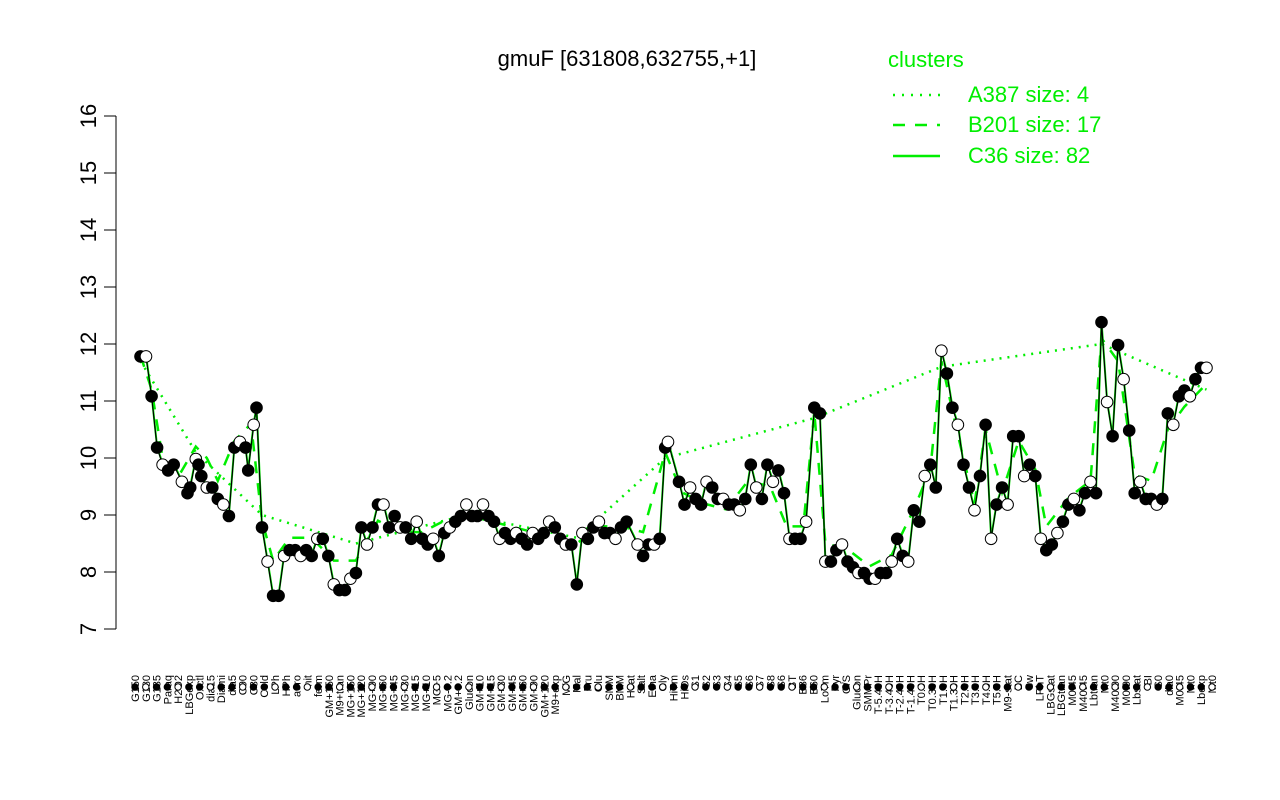 This screenshot has height=800, width=1280. I want to click on y-tick-label: 15, so click(88, 173).